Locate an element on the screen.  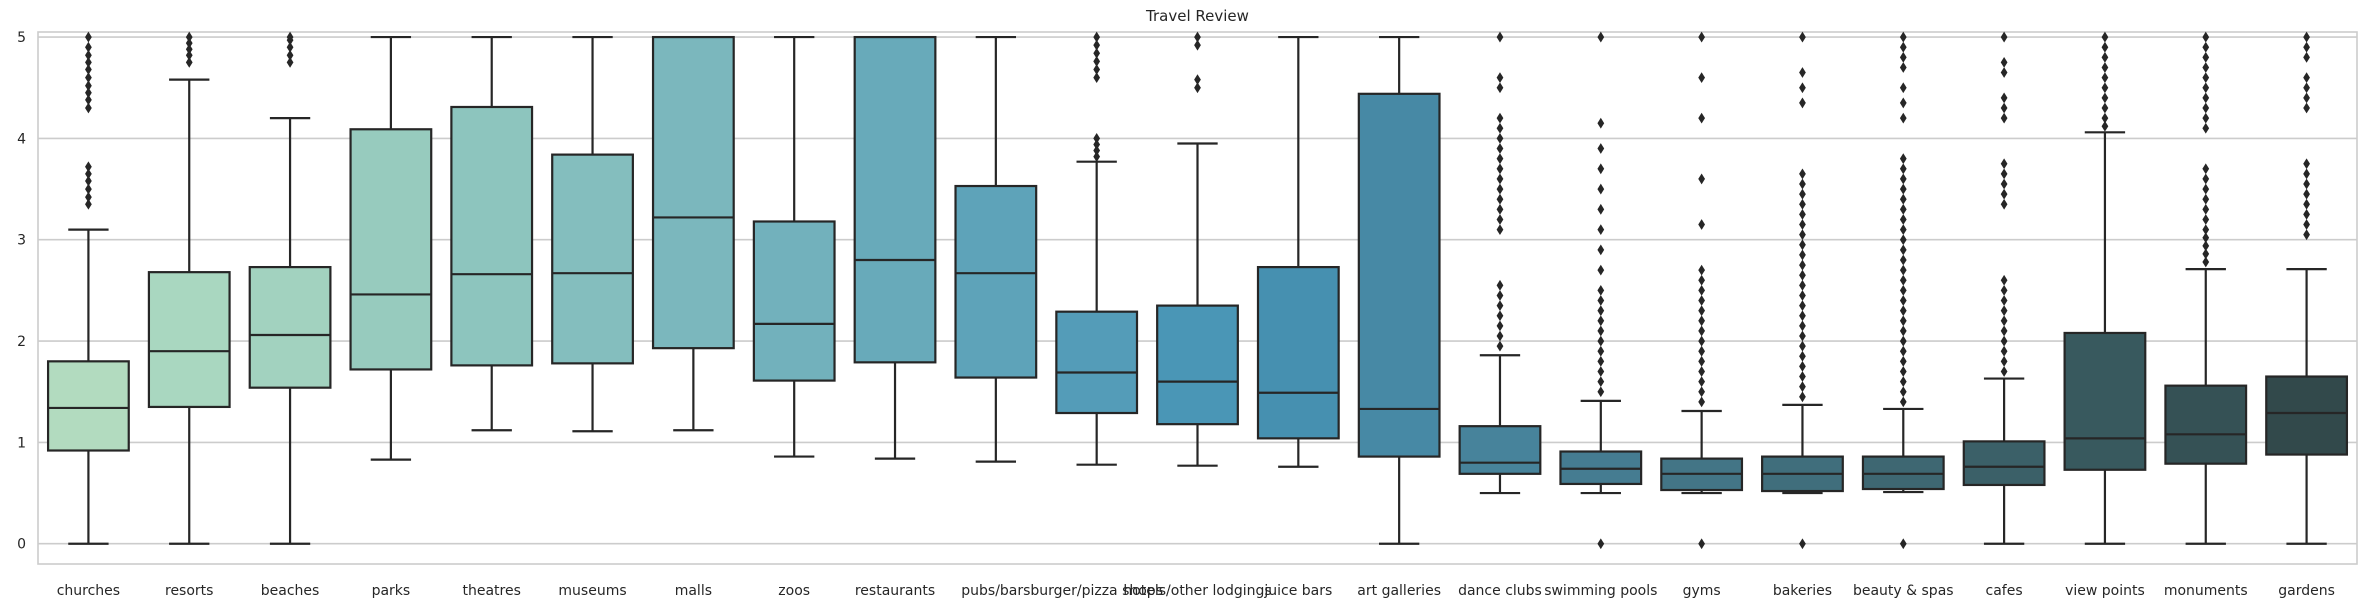
x-tick-label: hotels/other lodgings is located at coordinates (1197, 591).